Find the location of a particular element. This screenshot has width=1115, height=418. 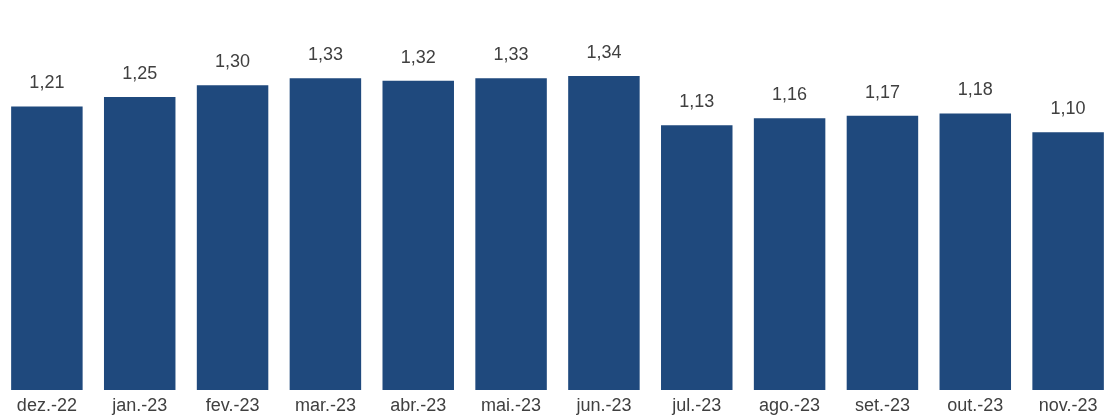

data-label: 1,21 is located at coordinates (47, 82).